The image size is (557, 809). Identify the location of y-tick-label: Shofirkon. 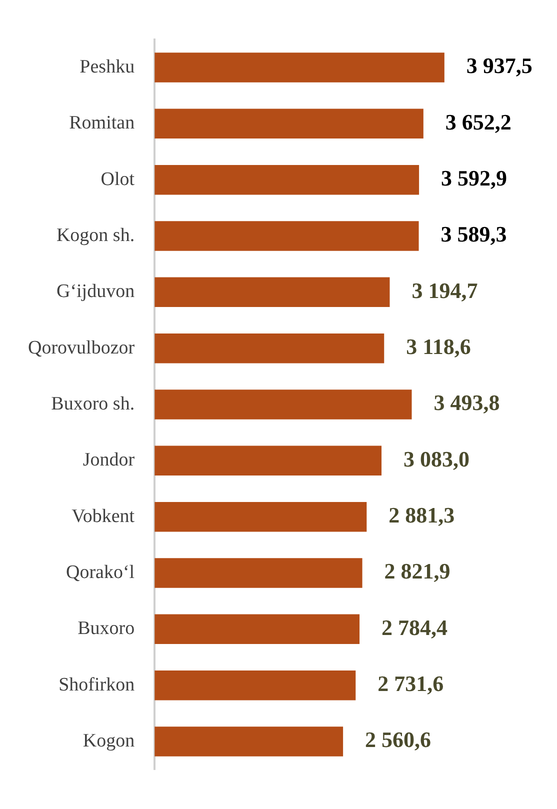
(97, 685).